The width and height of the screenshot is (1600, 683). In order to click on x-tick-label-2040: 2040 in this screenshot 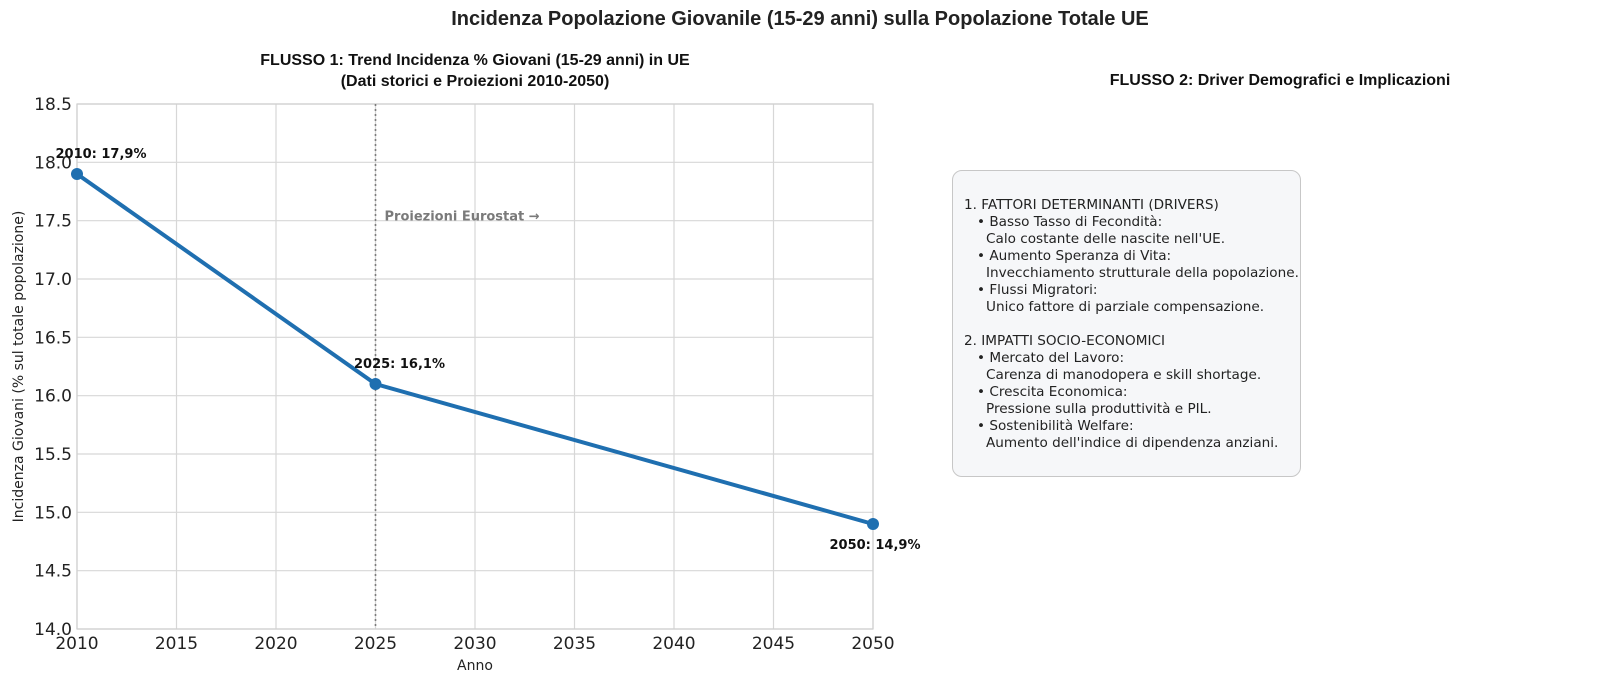, I will do `click(673, 644)`.